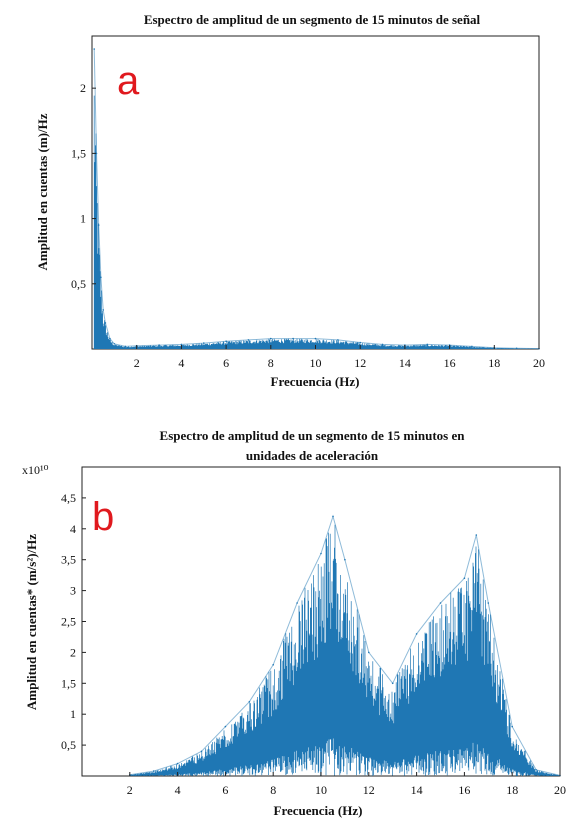 This screenshot has width=579, height=826. What do you see at coordinates (464, 790) in the screenshot?
I see `chart-b-x-tick-label: 16` at bounding box center [464, 790].